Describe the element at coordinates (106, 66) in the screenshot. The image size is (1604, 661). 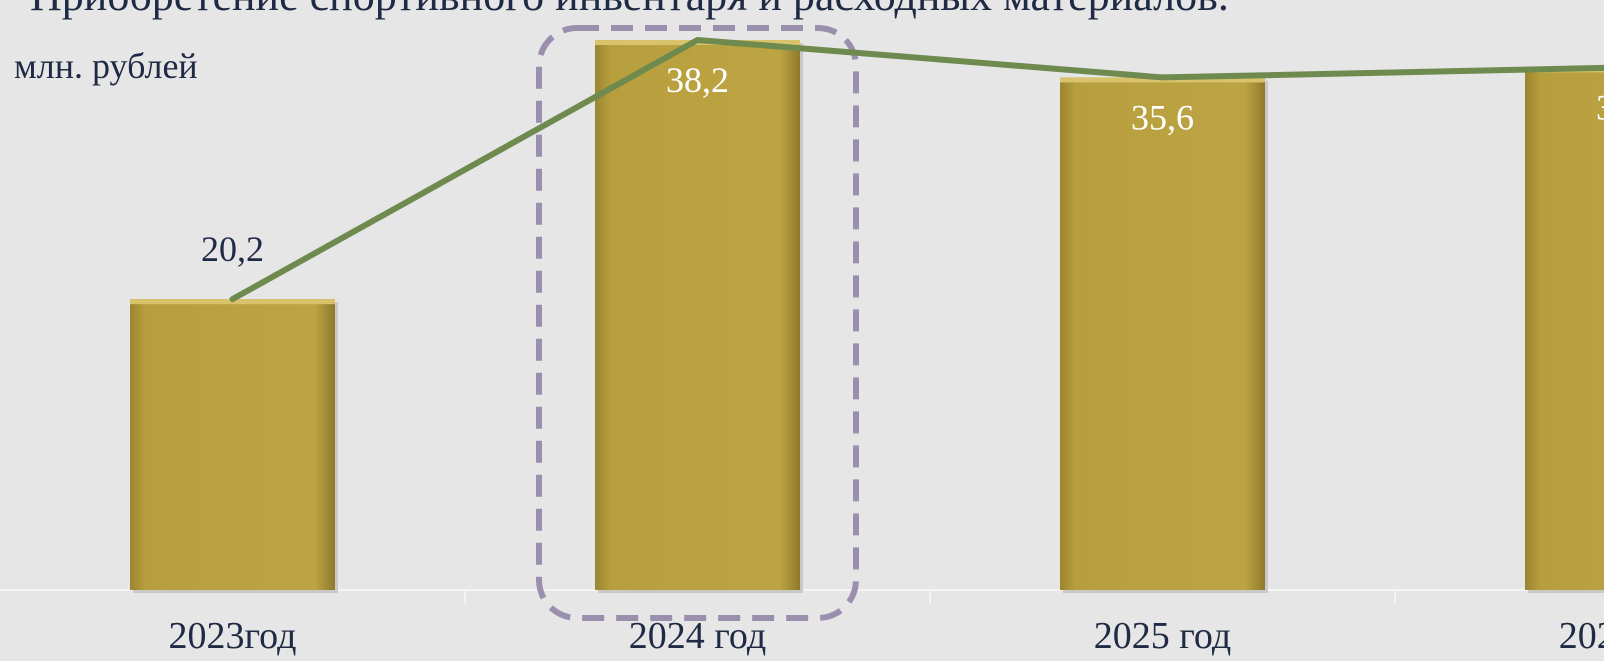
I see `unit-label: млн. рублей` at that location.